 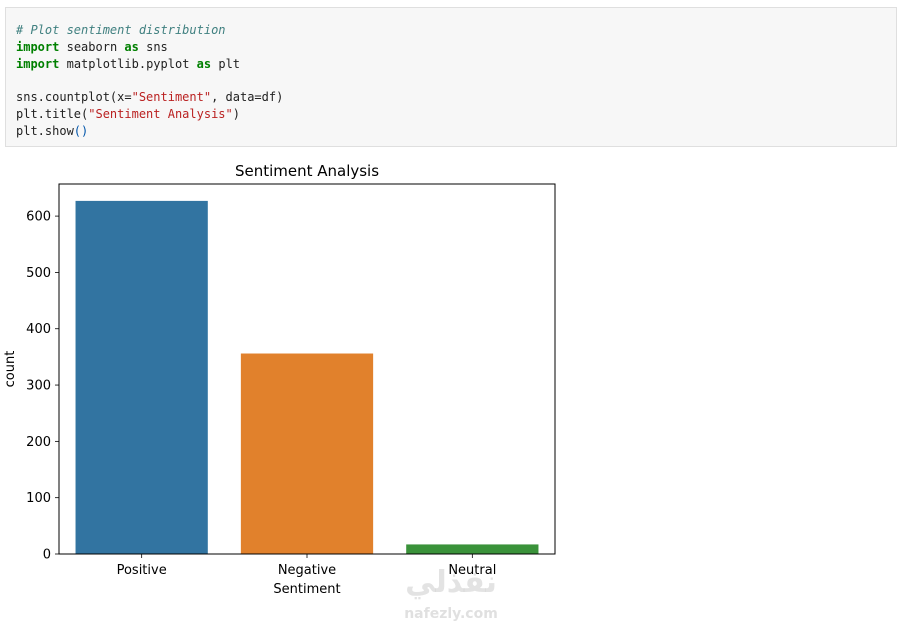 What do you see at coordinates (81, 130) in the screenshot?
I see `show-parens: ()` at bounding box center [81, 130].